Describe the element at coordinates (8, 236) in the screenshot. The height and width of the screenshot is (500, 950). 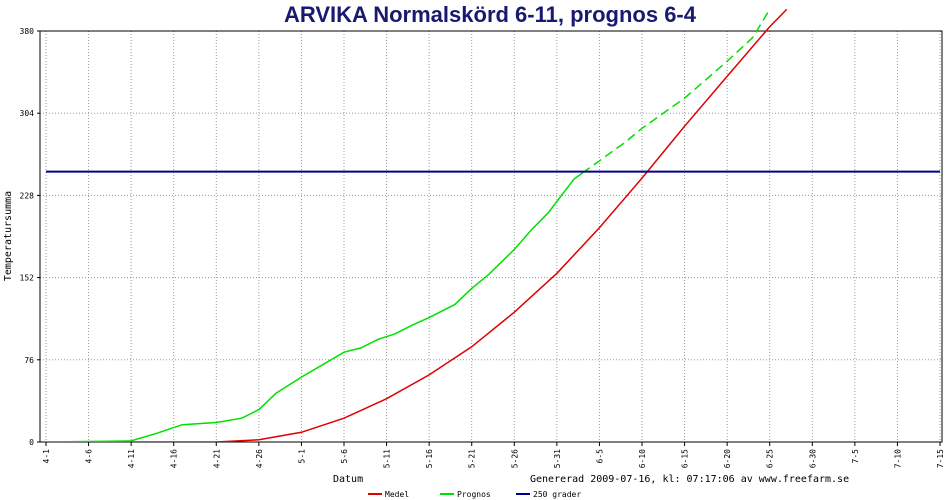
I see `y-axis-label: Temperatursumma` at that location.